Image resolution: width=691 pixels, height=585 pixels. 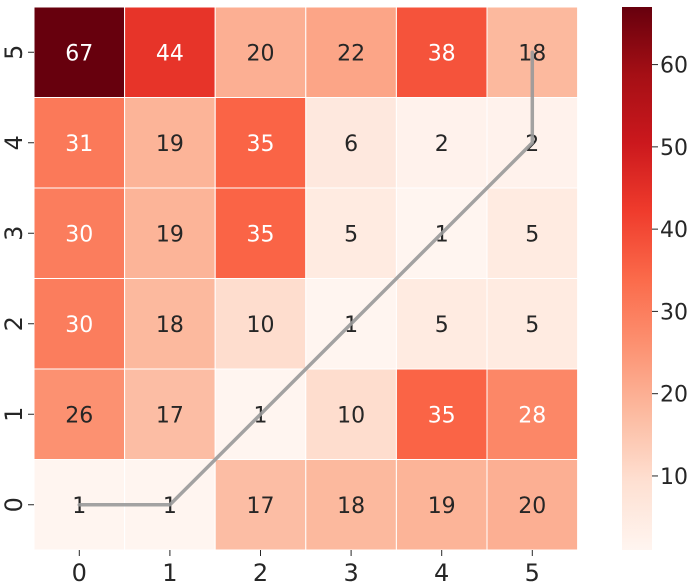 What do you see at coordinates (260, 572) in the screenshot?
I see `x-tick-label: 2` at bounding box center [260, 572].